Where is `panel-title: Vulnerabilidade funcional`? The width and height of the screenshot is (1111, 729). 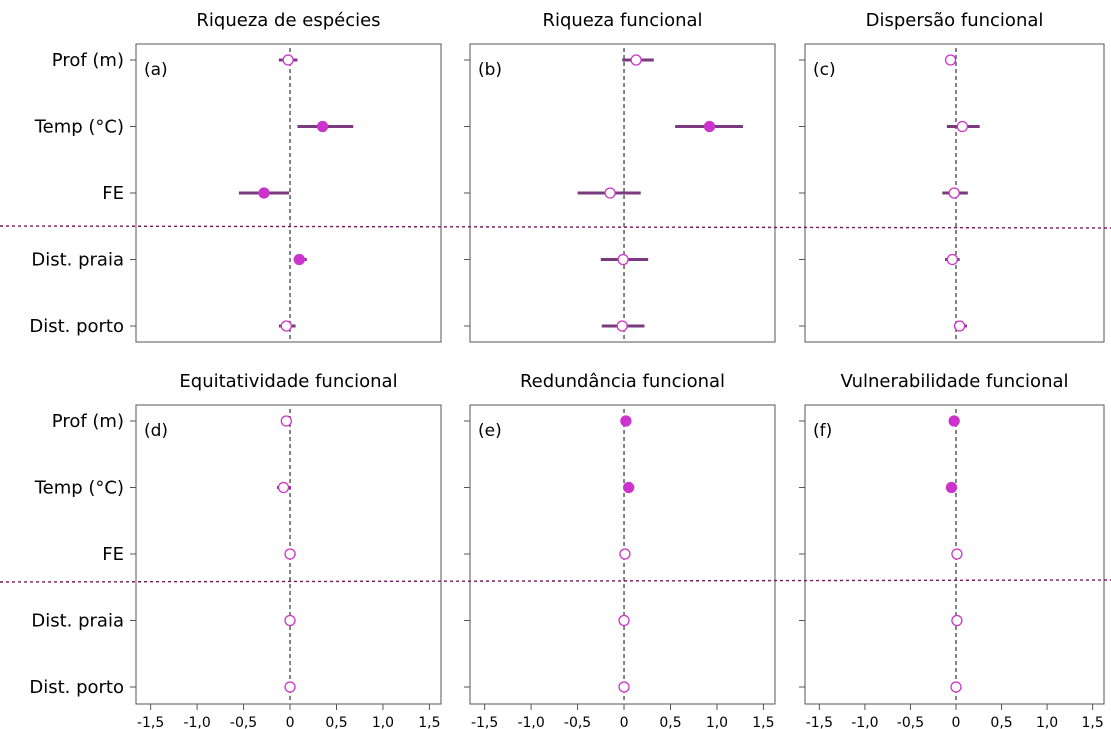 panel-title: Vulnerabilidade funcional is located at coordinates (954, 381).